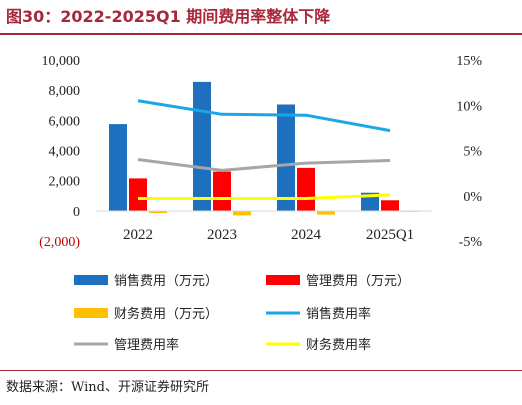  I want to click on bar-admin-2025Q1, so click(390, 205).